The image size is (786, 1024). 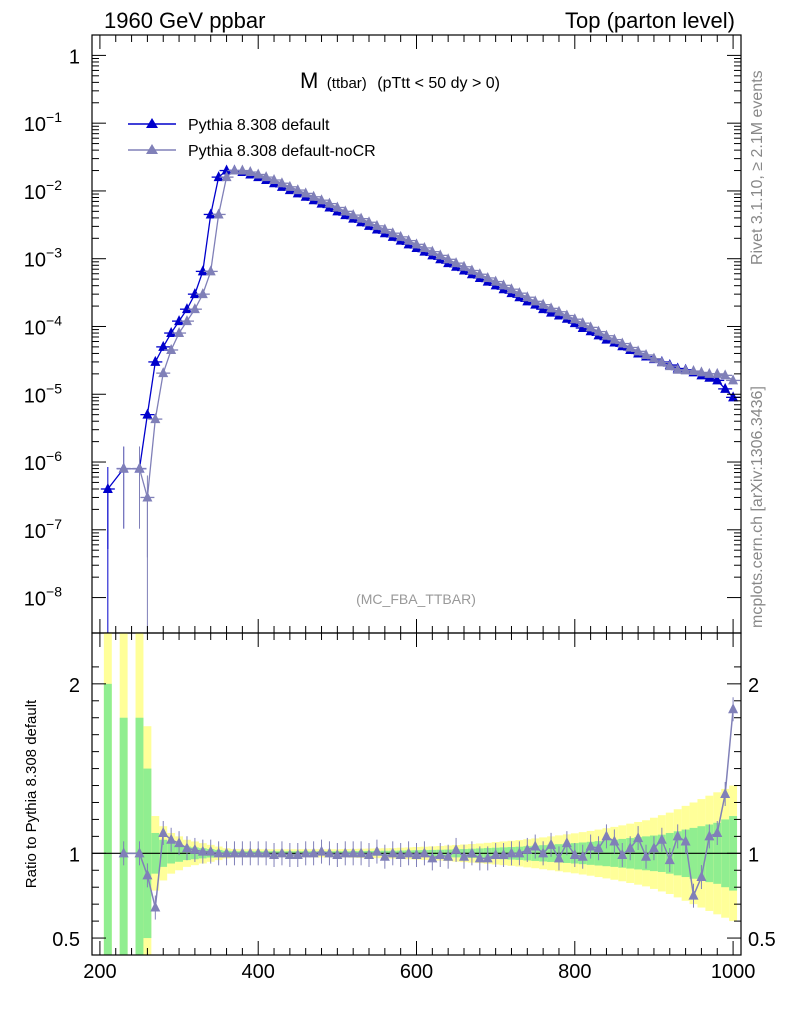 What do you see at coordinates (139, 836) in the screenshot?
I see `ratio-band-inner` at bounding box center [139, 836].